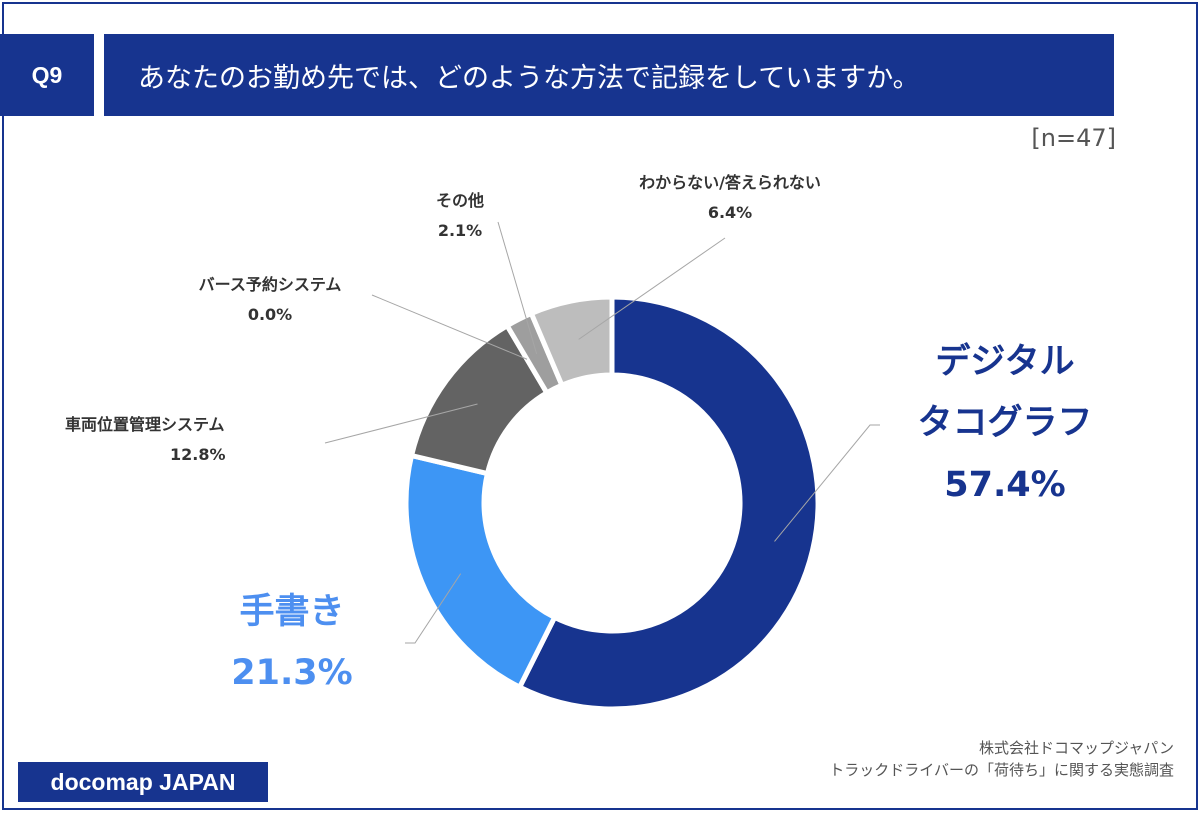 This screenshot has height=816, width=1204. Describe the element at coordinates (730, 198) in the screenshot. I see `slice-label-unknown: わからない/答えられない 6.4%` at that location.